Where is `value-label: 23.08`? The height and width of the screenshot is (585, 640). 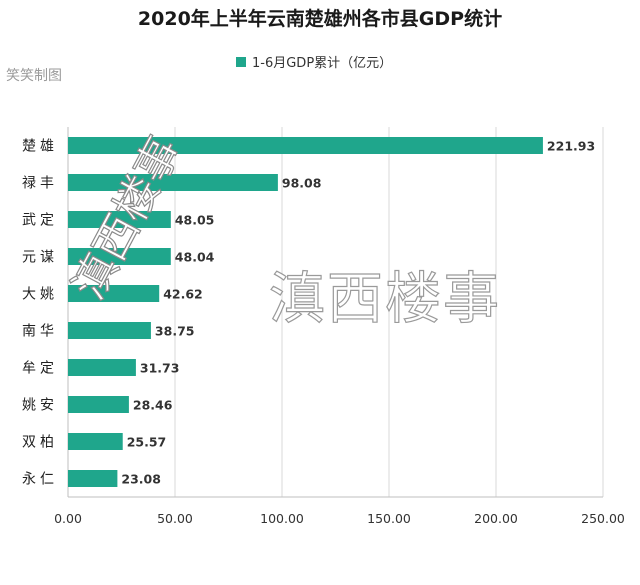
value-label: 23.08 is located at coordinates (141, 479).